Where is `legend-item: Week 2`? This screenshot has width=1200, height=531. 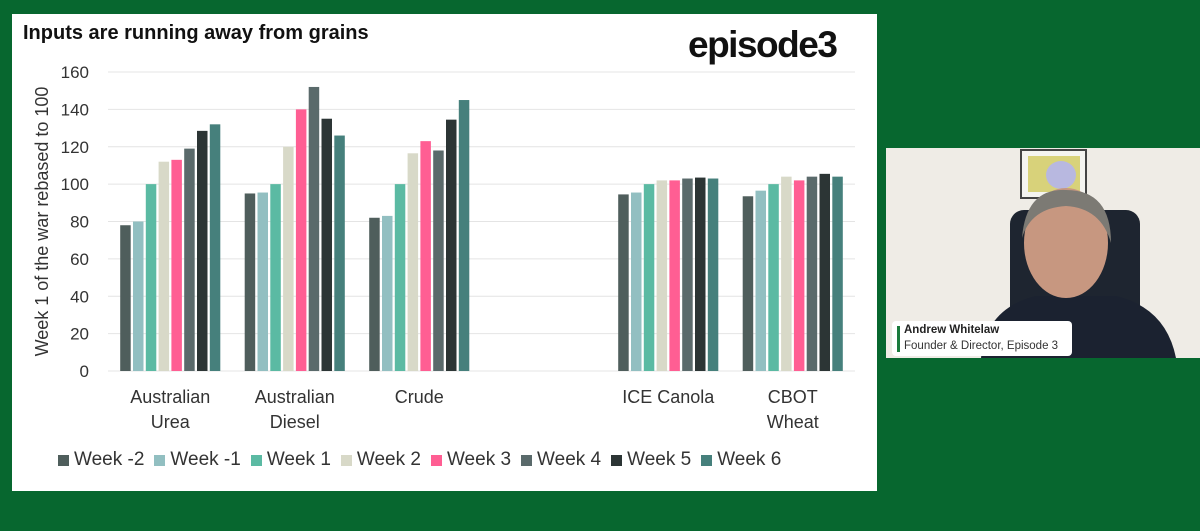 legend-item: Week 2 is located at coordinates (380, 460).